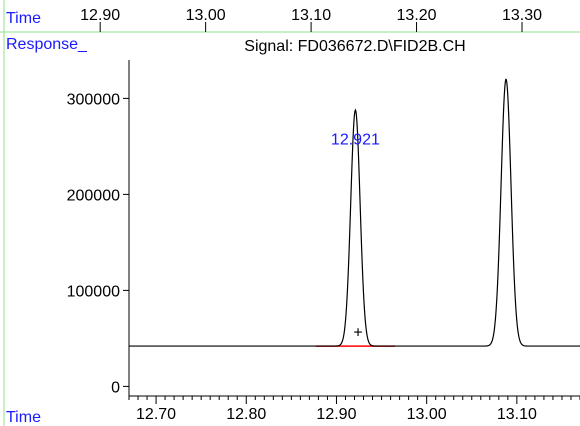 Image resolution: width=580 pixels, height=426 pixels. Describe the element at coordinates (98, 243) in the screenshot. I see `y-axis-ticks: 0 100000 200000 300000` at that location.